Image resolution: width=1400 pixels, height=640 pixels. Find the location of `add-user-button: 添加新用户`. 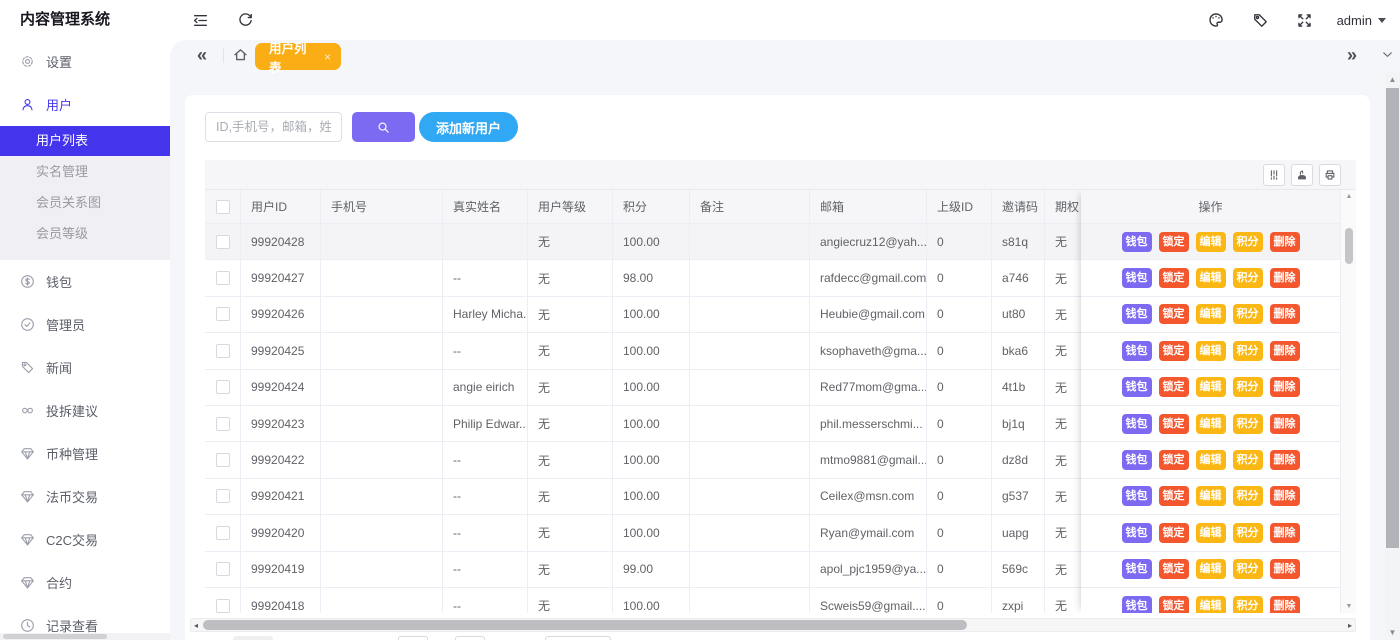

add-user-button: 添加新用户 is located at coordinates (468, 127).